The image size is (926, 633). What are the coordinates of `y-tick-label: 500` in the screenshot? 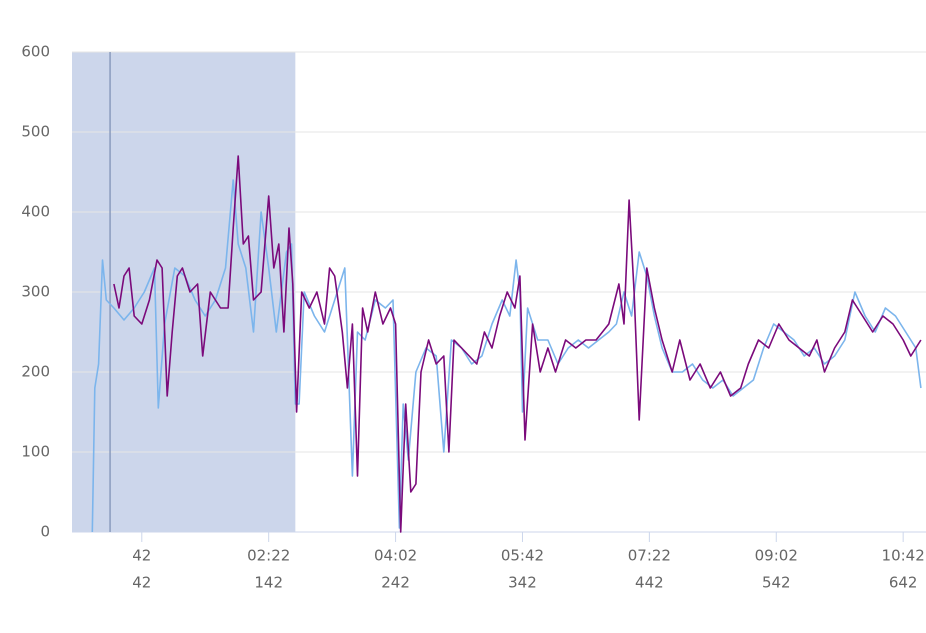 It's located at (35, 132).